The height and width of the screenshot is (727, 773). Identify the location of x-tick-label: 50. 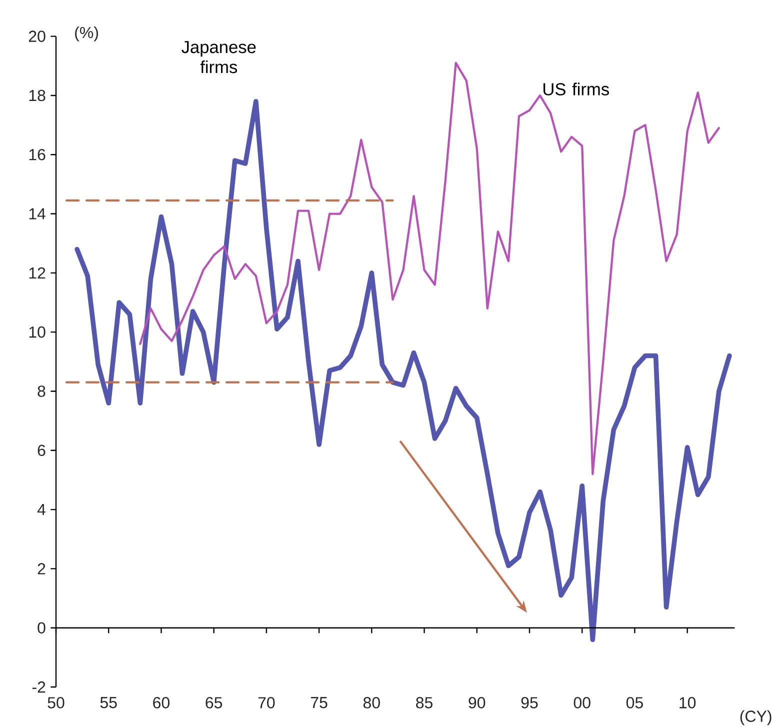
(56, 702).